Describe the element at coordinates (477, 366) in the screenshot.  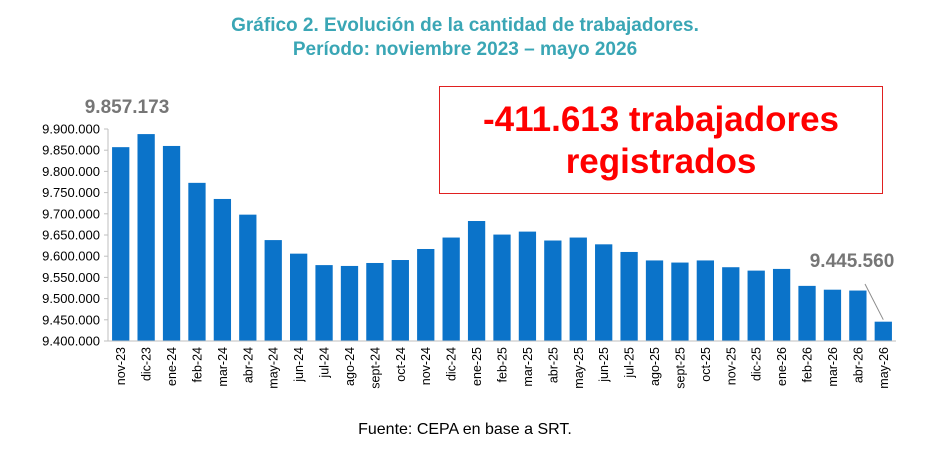
I see `x-tick-label: ene-25` at that location.